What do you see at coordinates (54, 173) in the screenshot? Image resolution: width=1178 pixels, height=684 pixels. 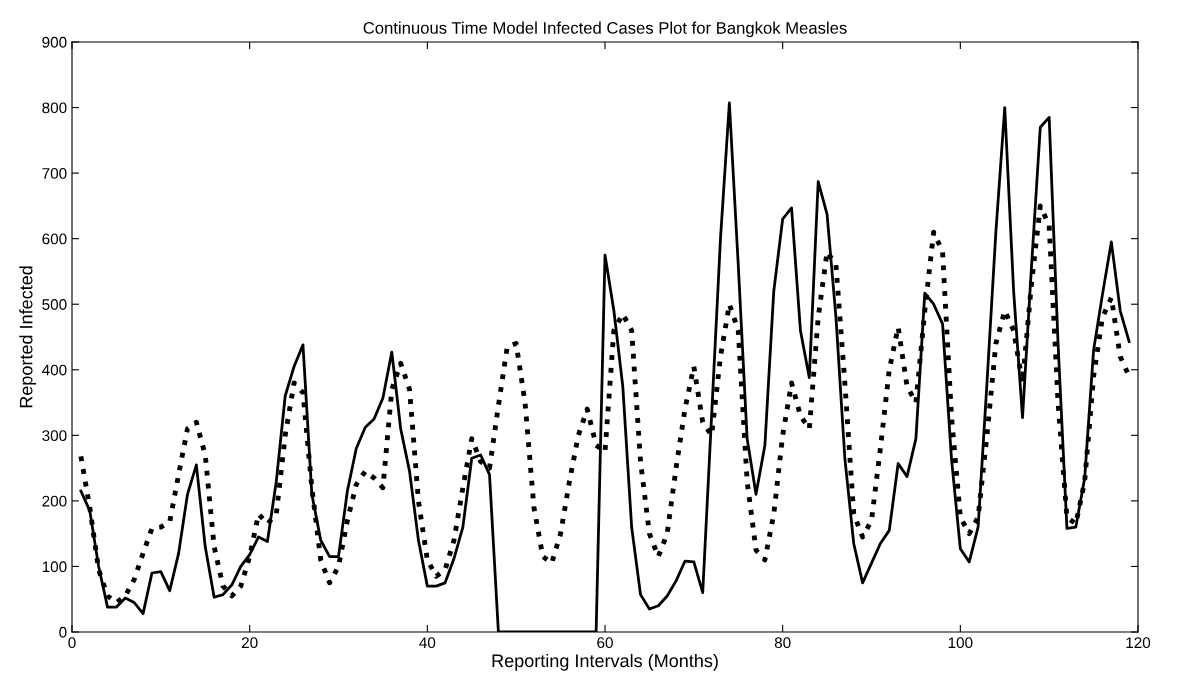 I see `y-tick-label: 700` at bounding box center [54, 173].